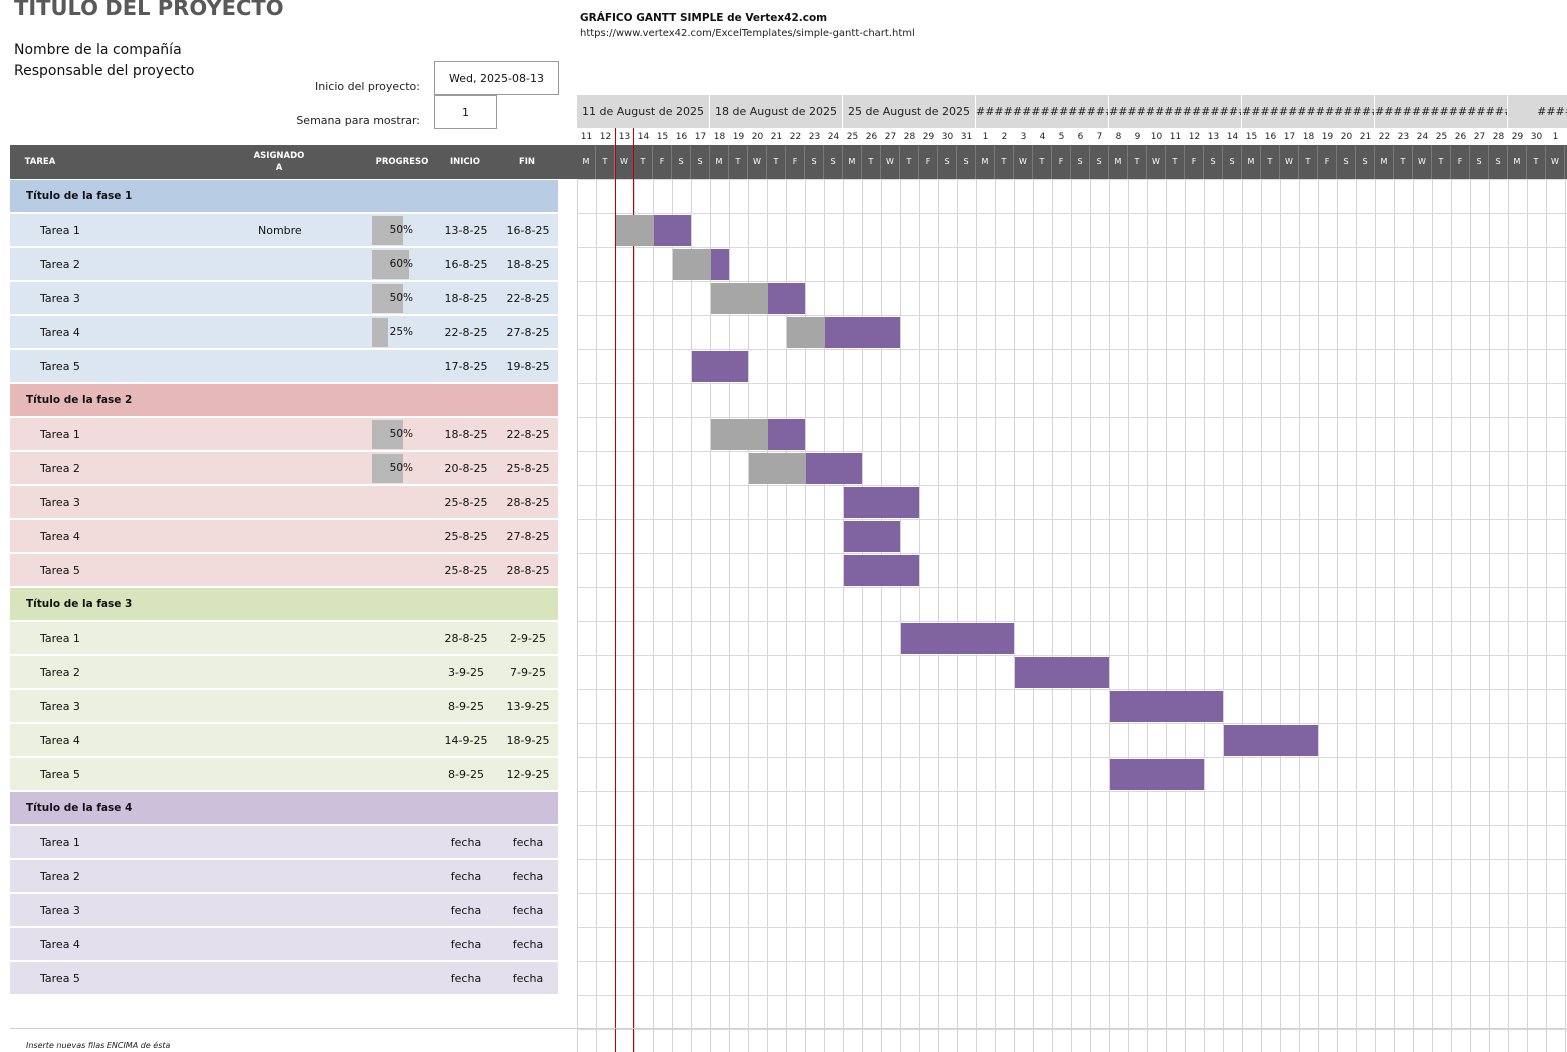 This screenshot has height=1052, width=1567. What do you see at coordinates (528, 264) in the screenshot?
I see `end-date-cell: 18-8-25` at bounding box center [528, 264].